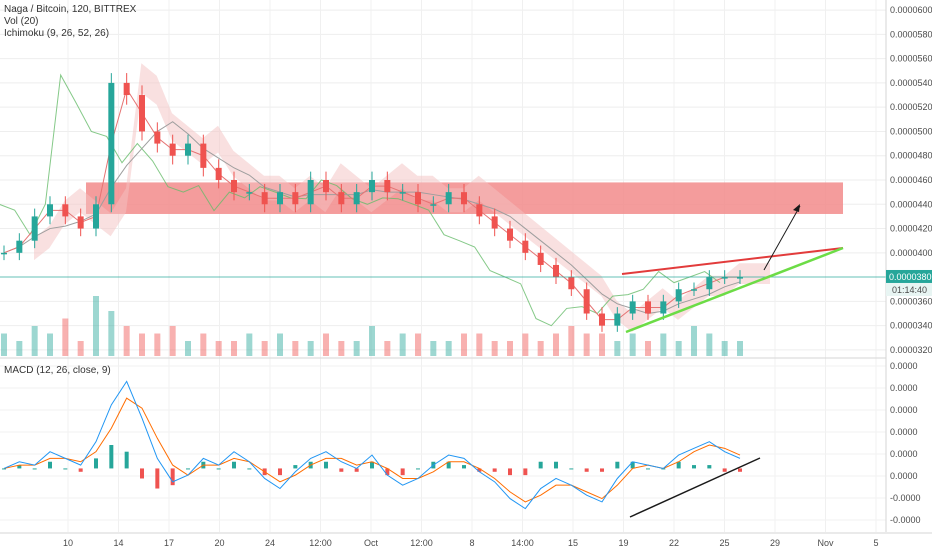 The width and height of the screenshot is (932, 550). I want to click on last-price-badge, so click(909, 276).